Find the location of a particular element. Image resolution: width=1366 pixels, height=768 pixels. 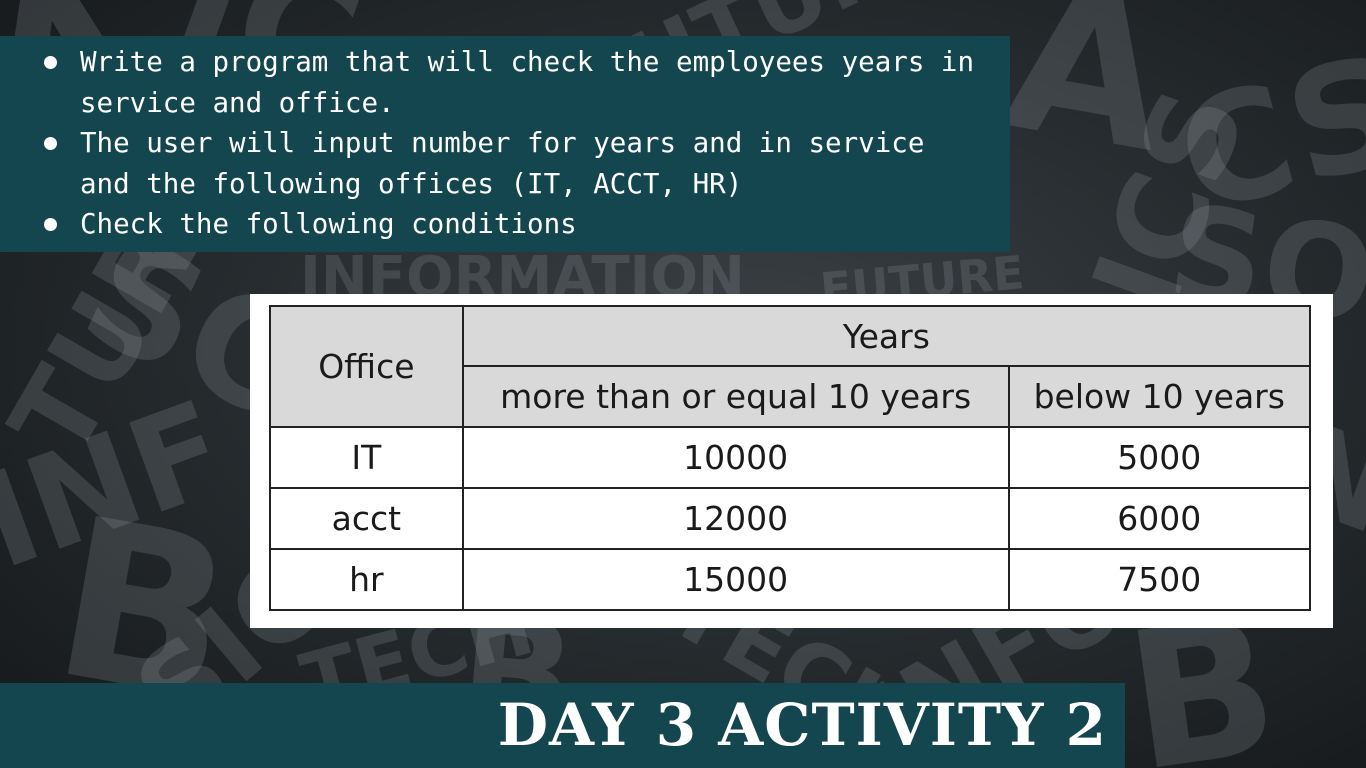

instruction-item: Check the following conditions is located at coordinates (505, 224).